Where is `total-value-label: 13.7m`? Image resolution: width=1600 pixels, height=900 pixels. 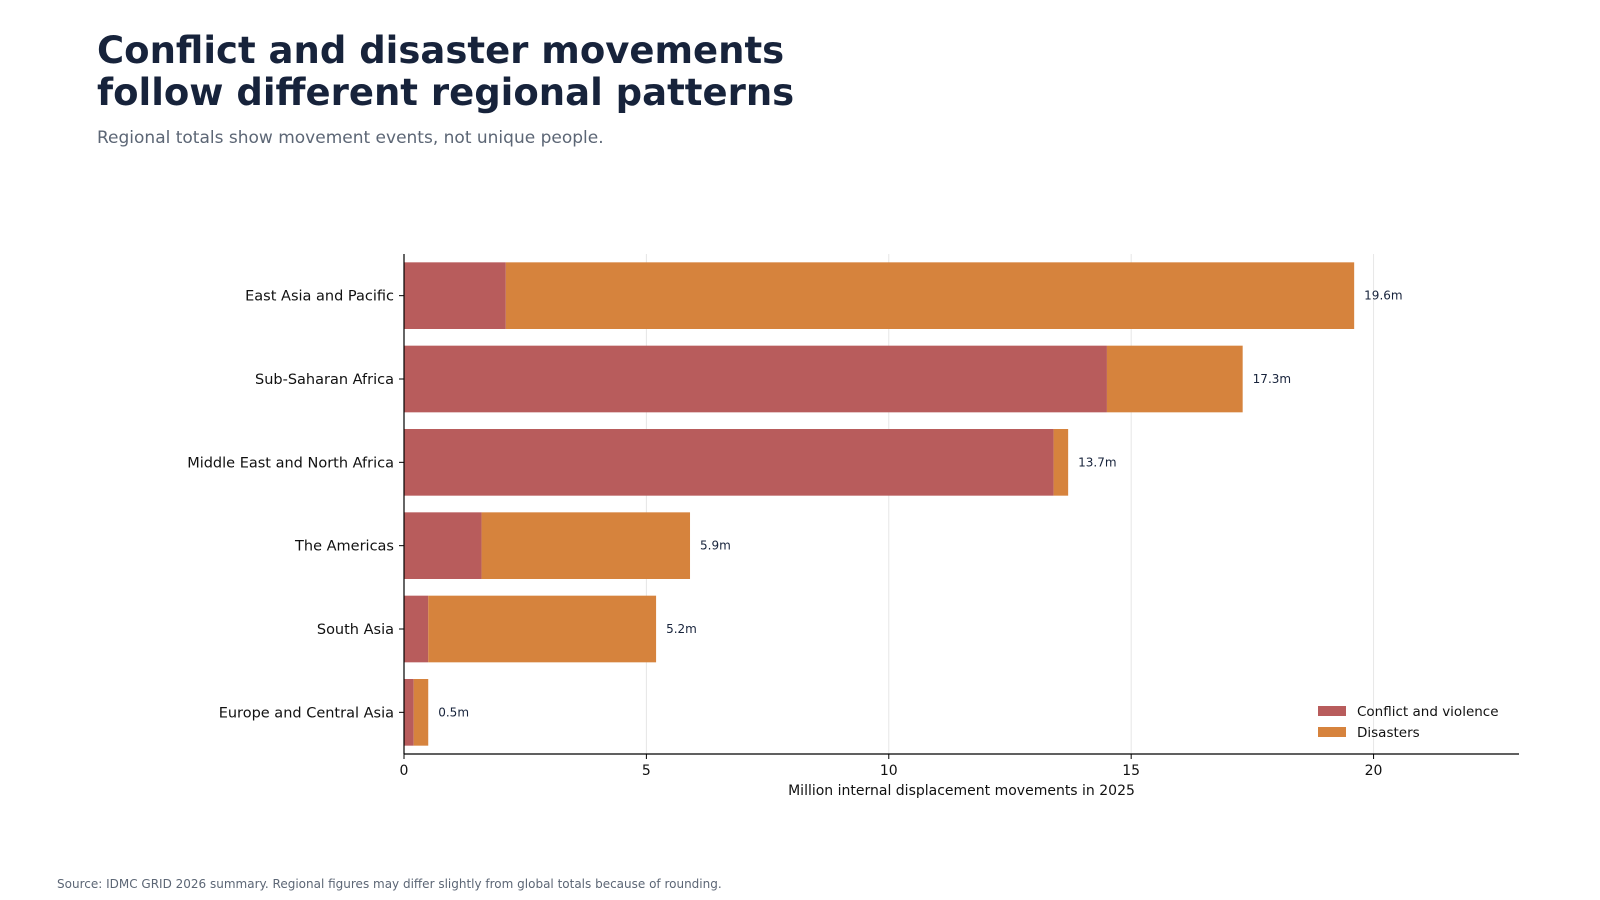
total-value-label: 13.7m is located at coordinates (1097, 462).